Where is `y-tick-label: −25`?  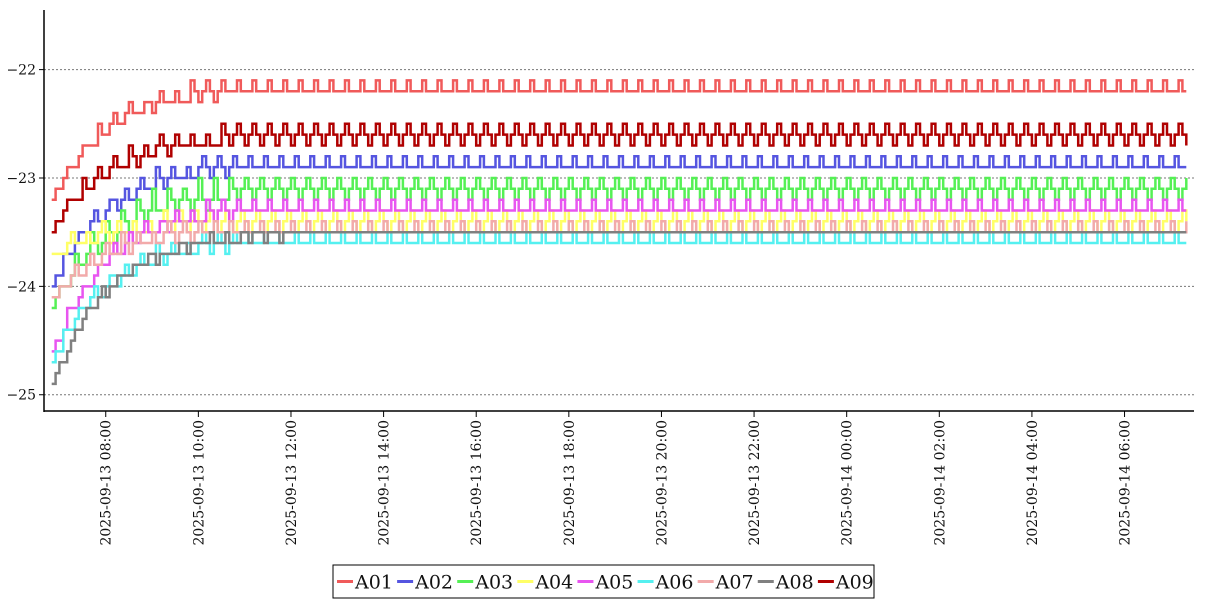
y-tick-label: −25 is located at coordinates (21, 396).